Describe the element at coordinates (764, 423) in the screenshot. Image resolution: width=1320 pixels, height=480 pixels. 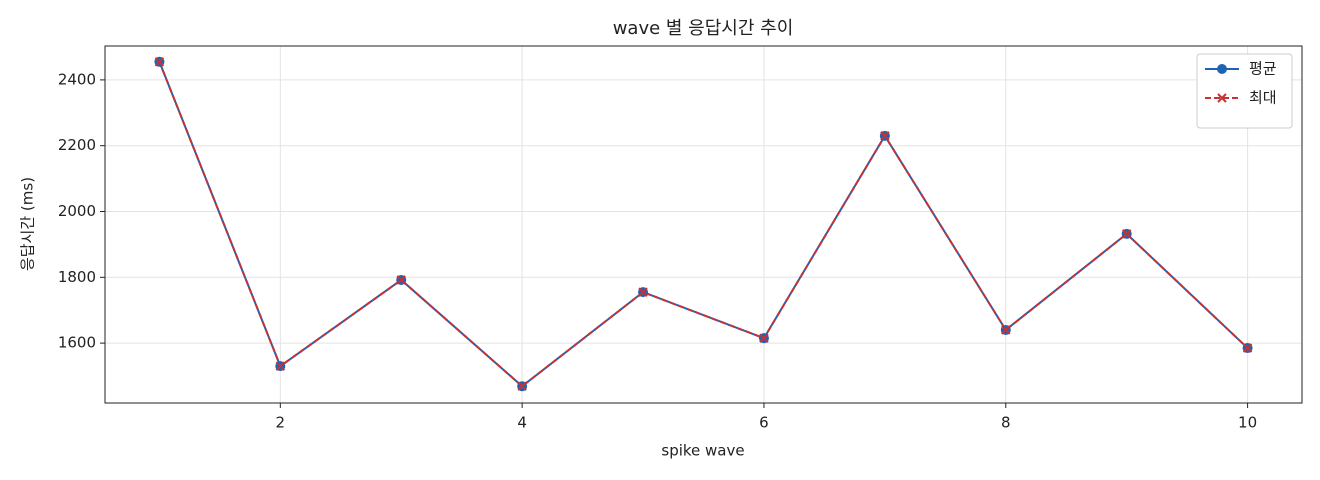
I see `x-tick-label: 6` at that location.